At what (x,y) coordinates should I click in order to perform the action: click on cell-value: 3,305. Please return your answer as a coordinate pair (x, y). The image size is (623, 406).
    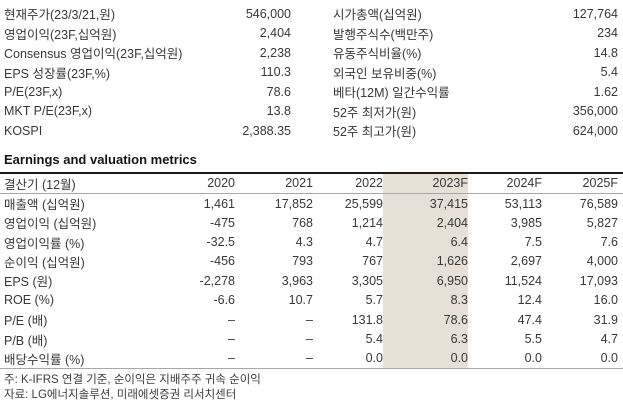
    Looking at the image, I should click on (367, 280).